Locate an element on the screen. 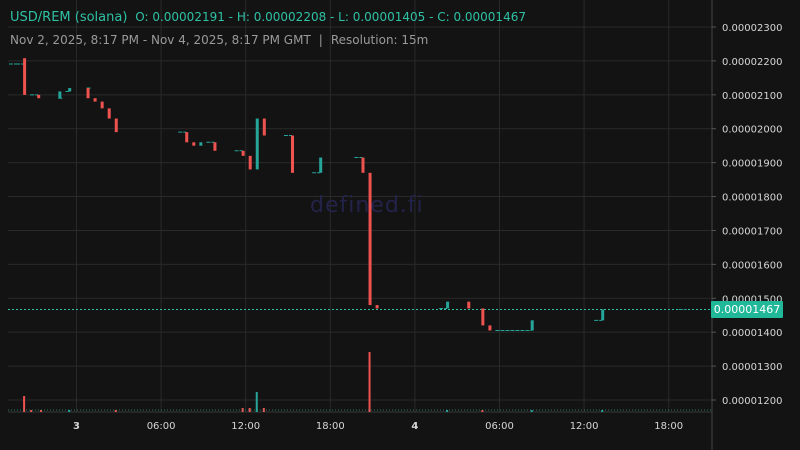 This screenshot has width=800, height=450. time-tick-label: 4 is located at coordinates (414, 426).